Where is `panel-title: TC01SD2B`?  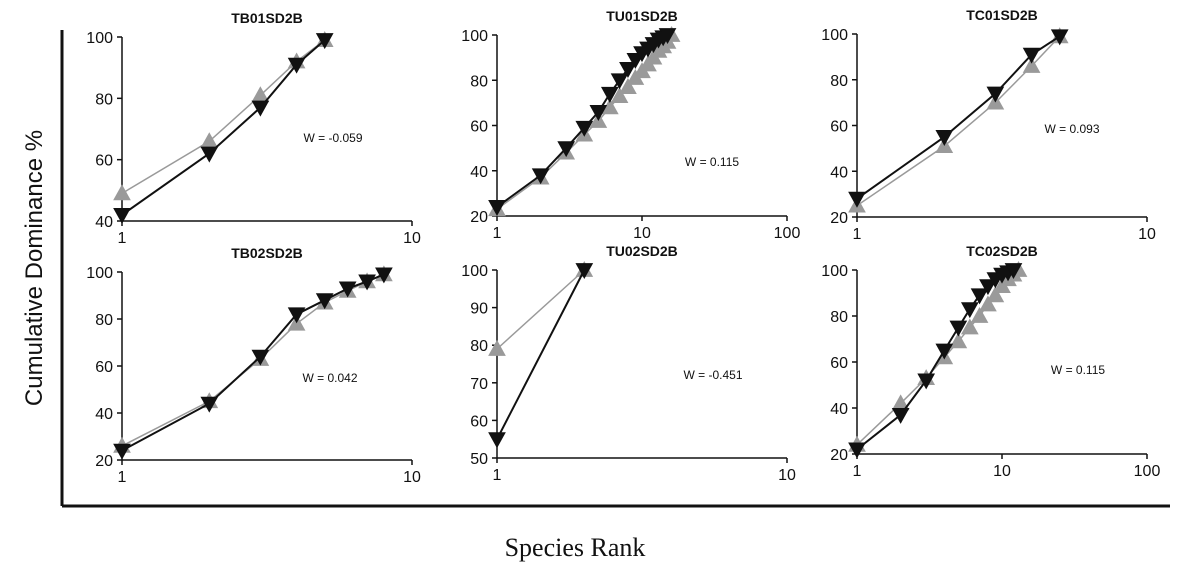 panel-title: TC01SD2B is located at coordinates (1002, 15).